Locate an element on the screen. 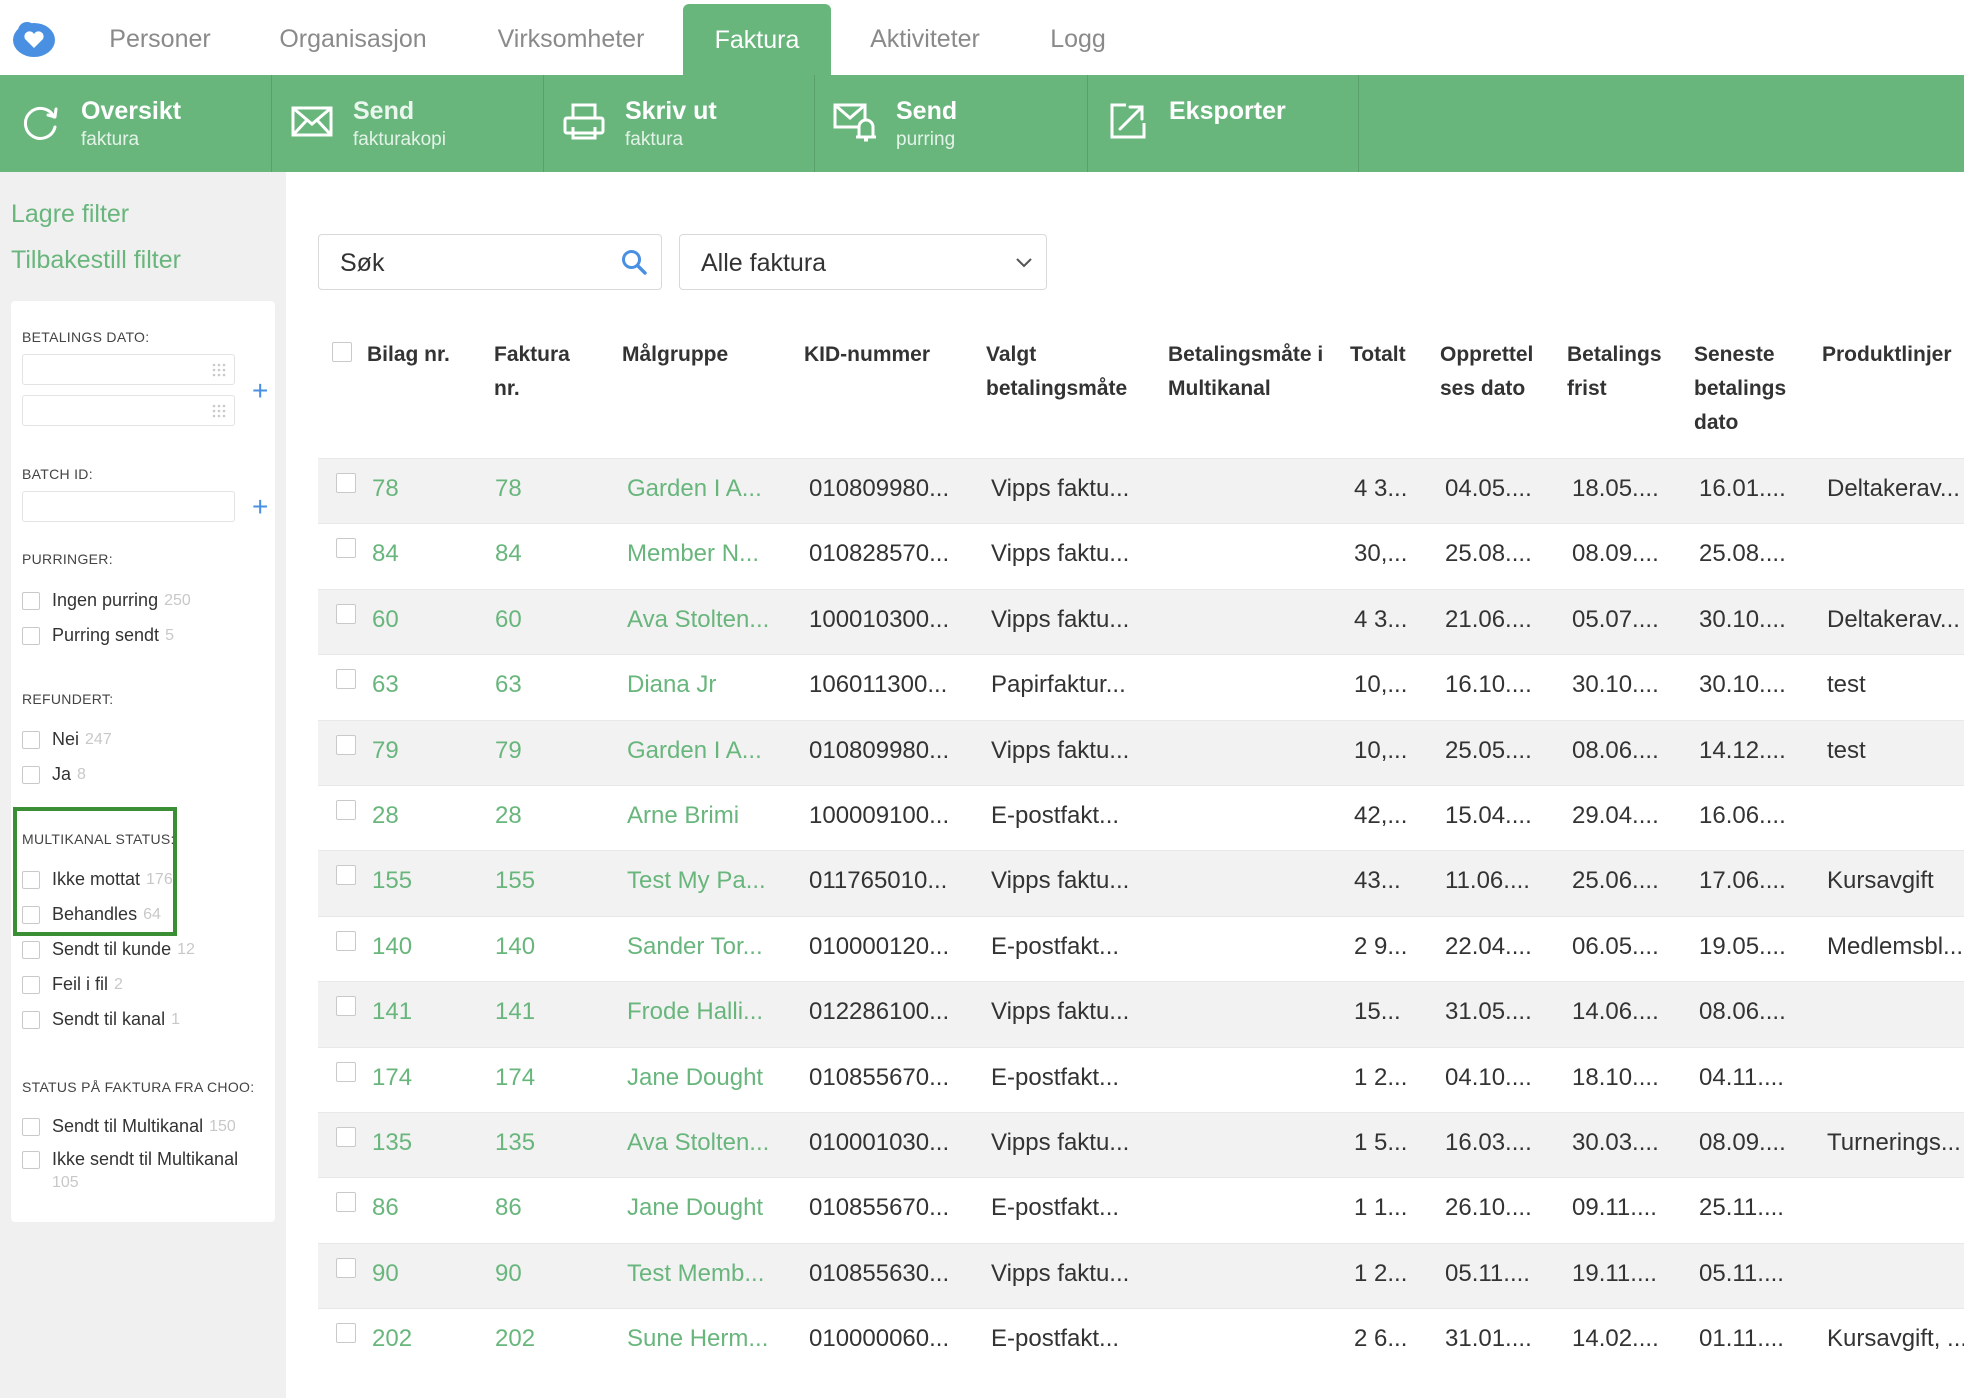 This screenshot has height=1398, width=1964. cell-faktura-nr: 28 is located at coordinates (508, 815).